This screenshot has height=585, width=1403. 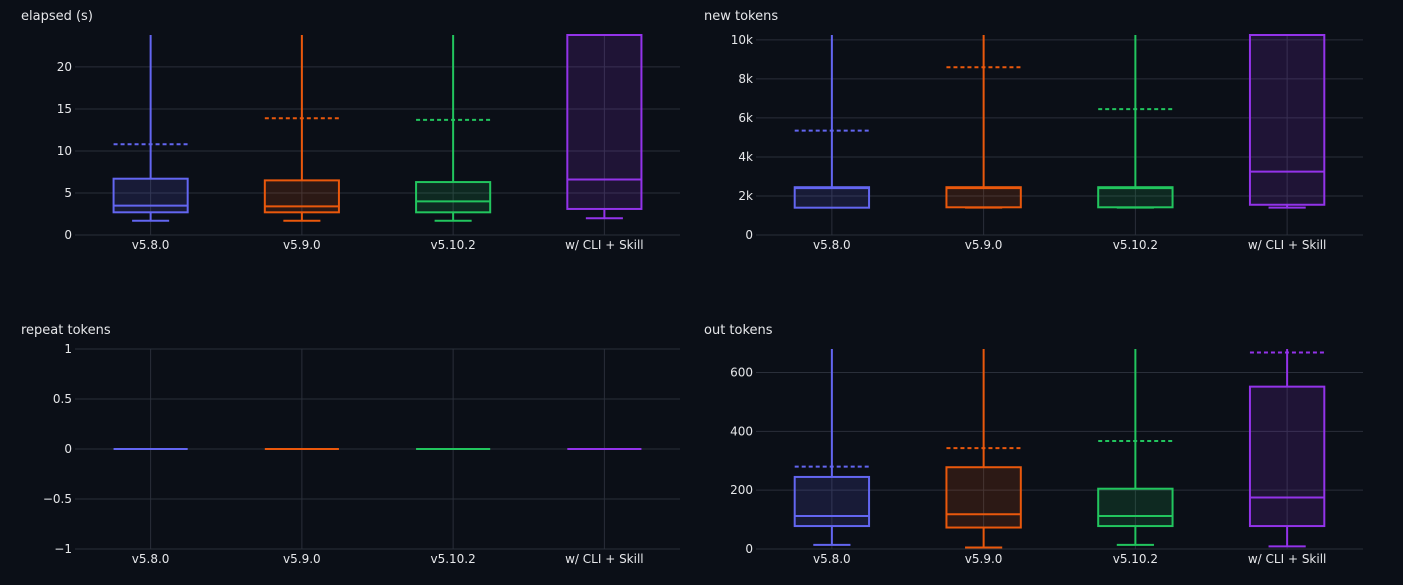 What do you see at coordinates (741, 490) in the screenshot?
I see `y-tick-label: 200` at bounding box center [741, 490].